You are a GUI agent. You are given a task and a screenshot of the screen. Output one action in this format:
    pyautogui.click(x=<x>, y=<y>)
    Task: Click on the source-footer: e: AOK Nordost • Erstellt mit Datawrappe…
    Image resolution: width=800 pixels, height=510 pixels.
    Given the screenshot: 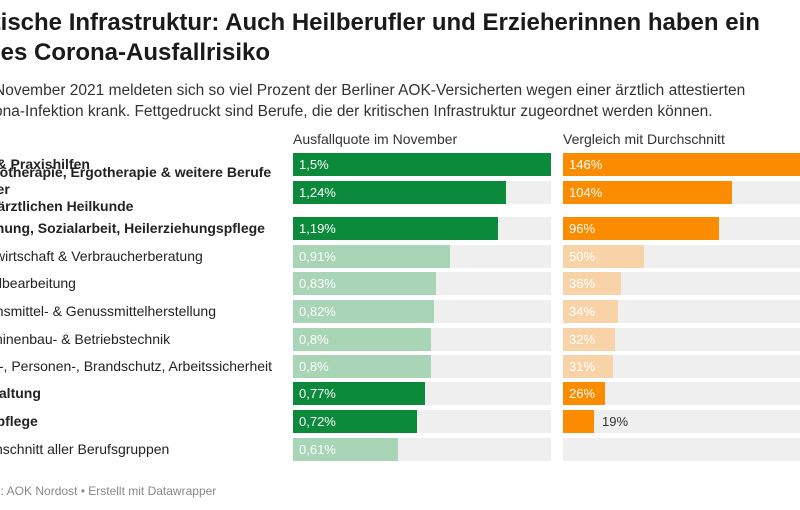 What is the action you would take?
    pyautogui.click(x=108, y=491)
    